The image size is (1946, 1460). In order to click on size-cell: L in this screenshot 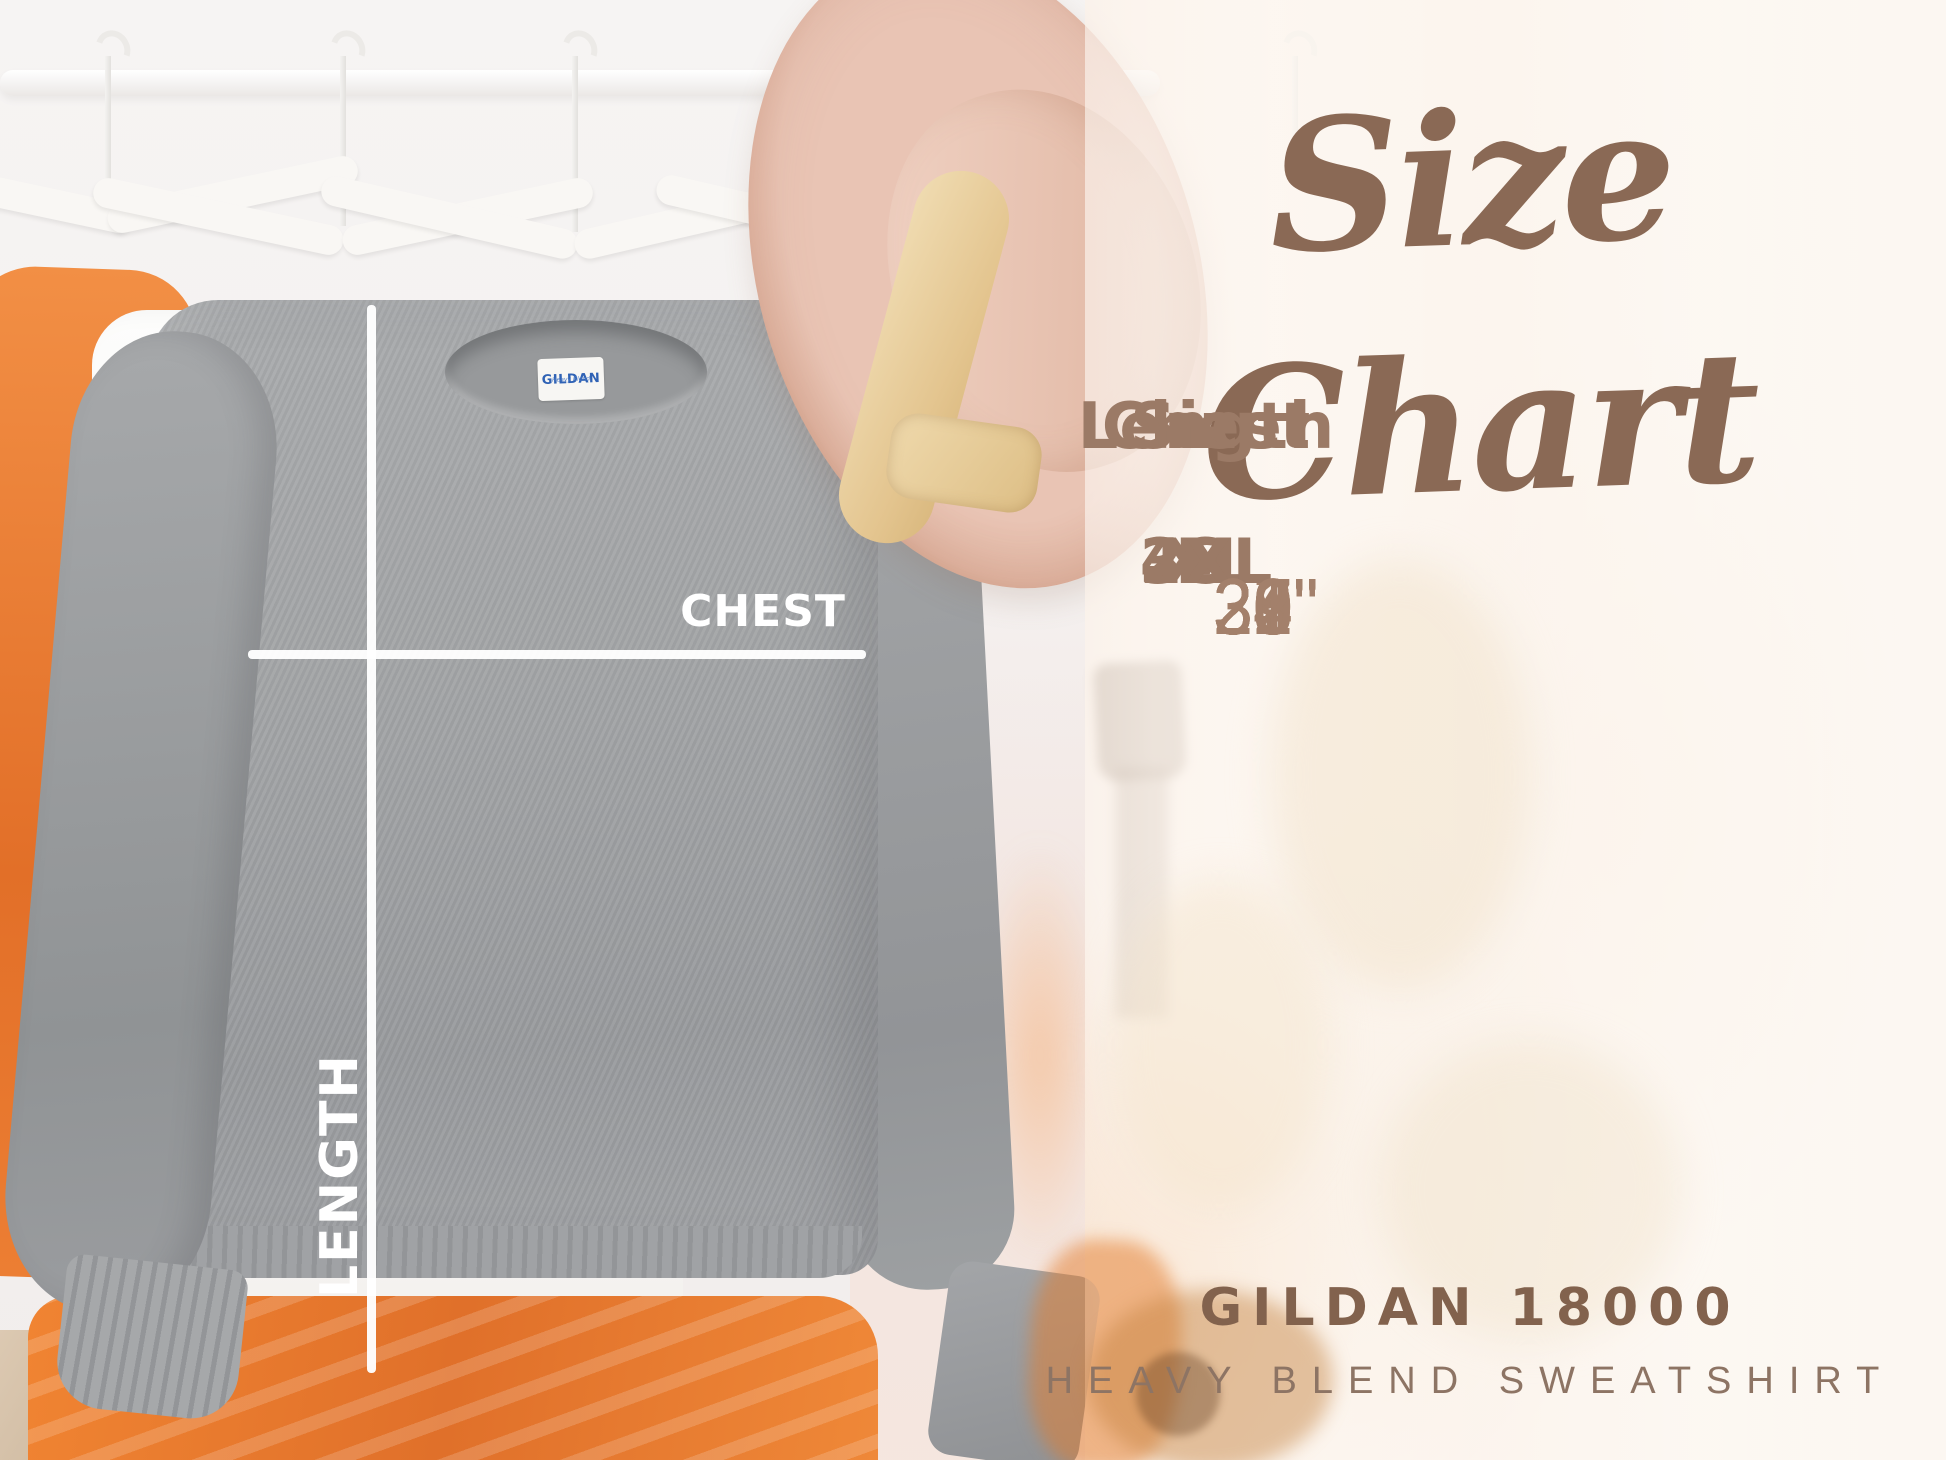, I will do `click(1206, 561)`.